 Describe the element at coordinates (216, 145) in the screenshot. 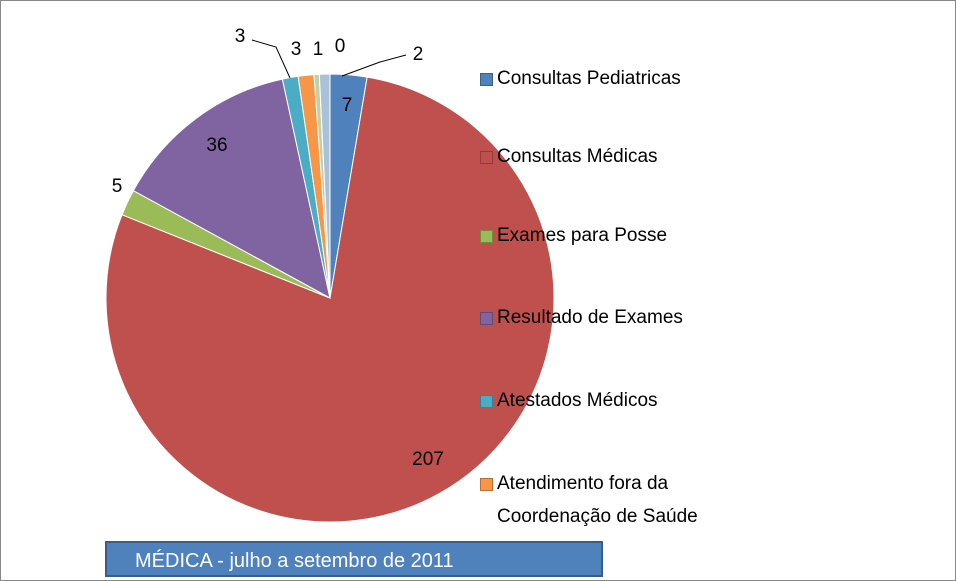

I see `data-label: 36` at that location.